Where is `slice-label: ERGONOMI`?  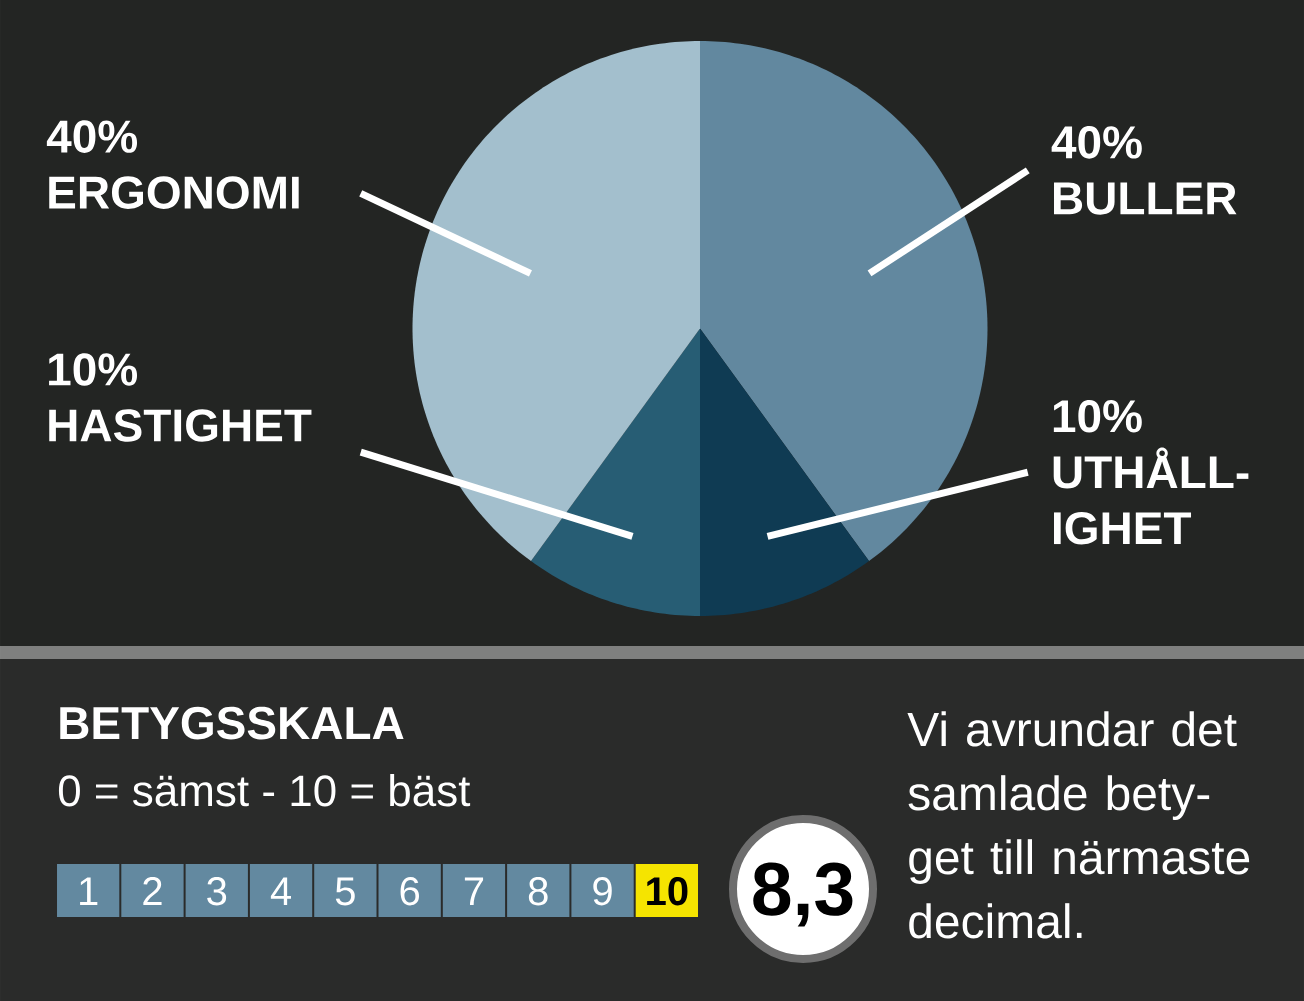 slice-label: ERGONOMI is located at coordinates (174, 192).